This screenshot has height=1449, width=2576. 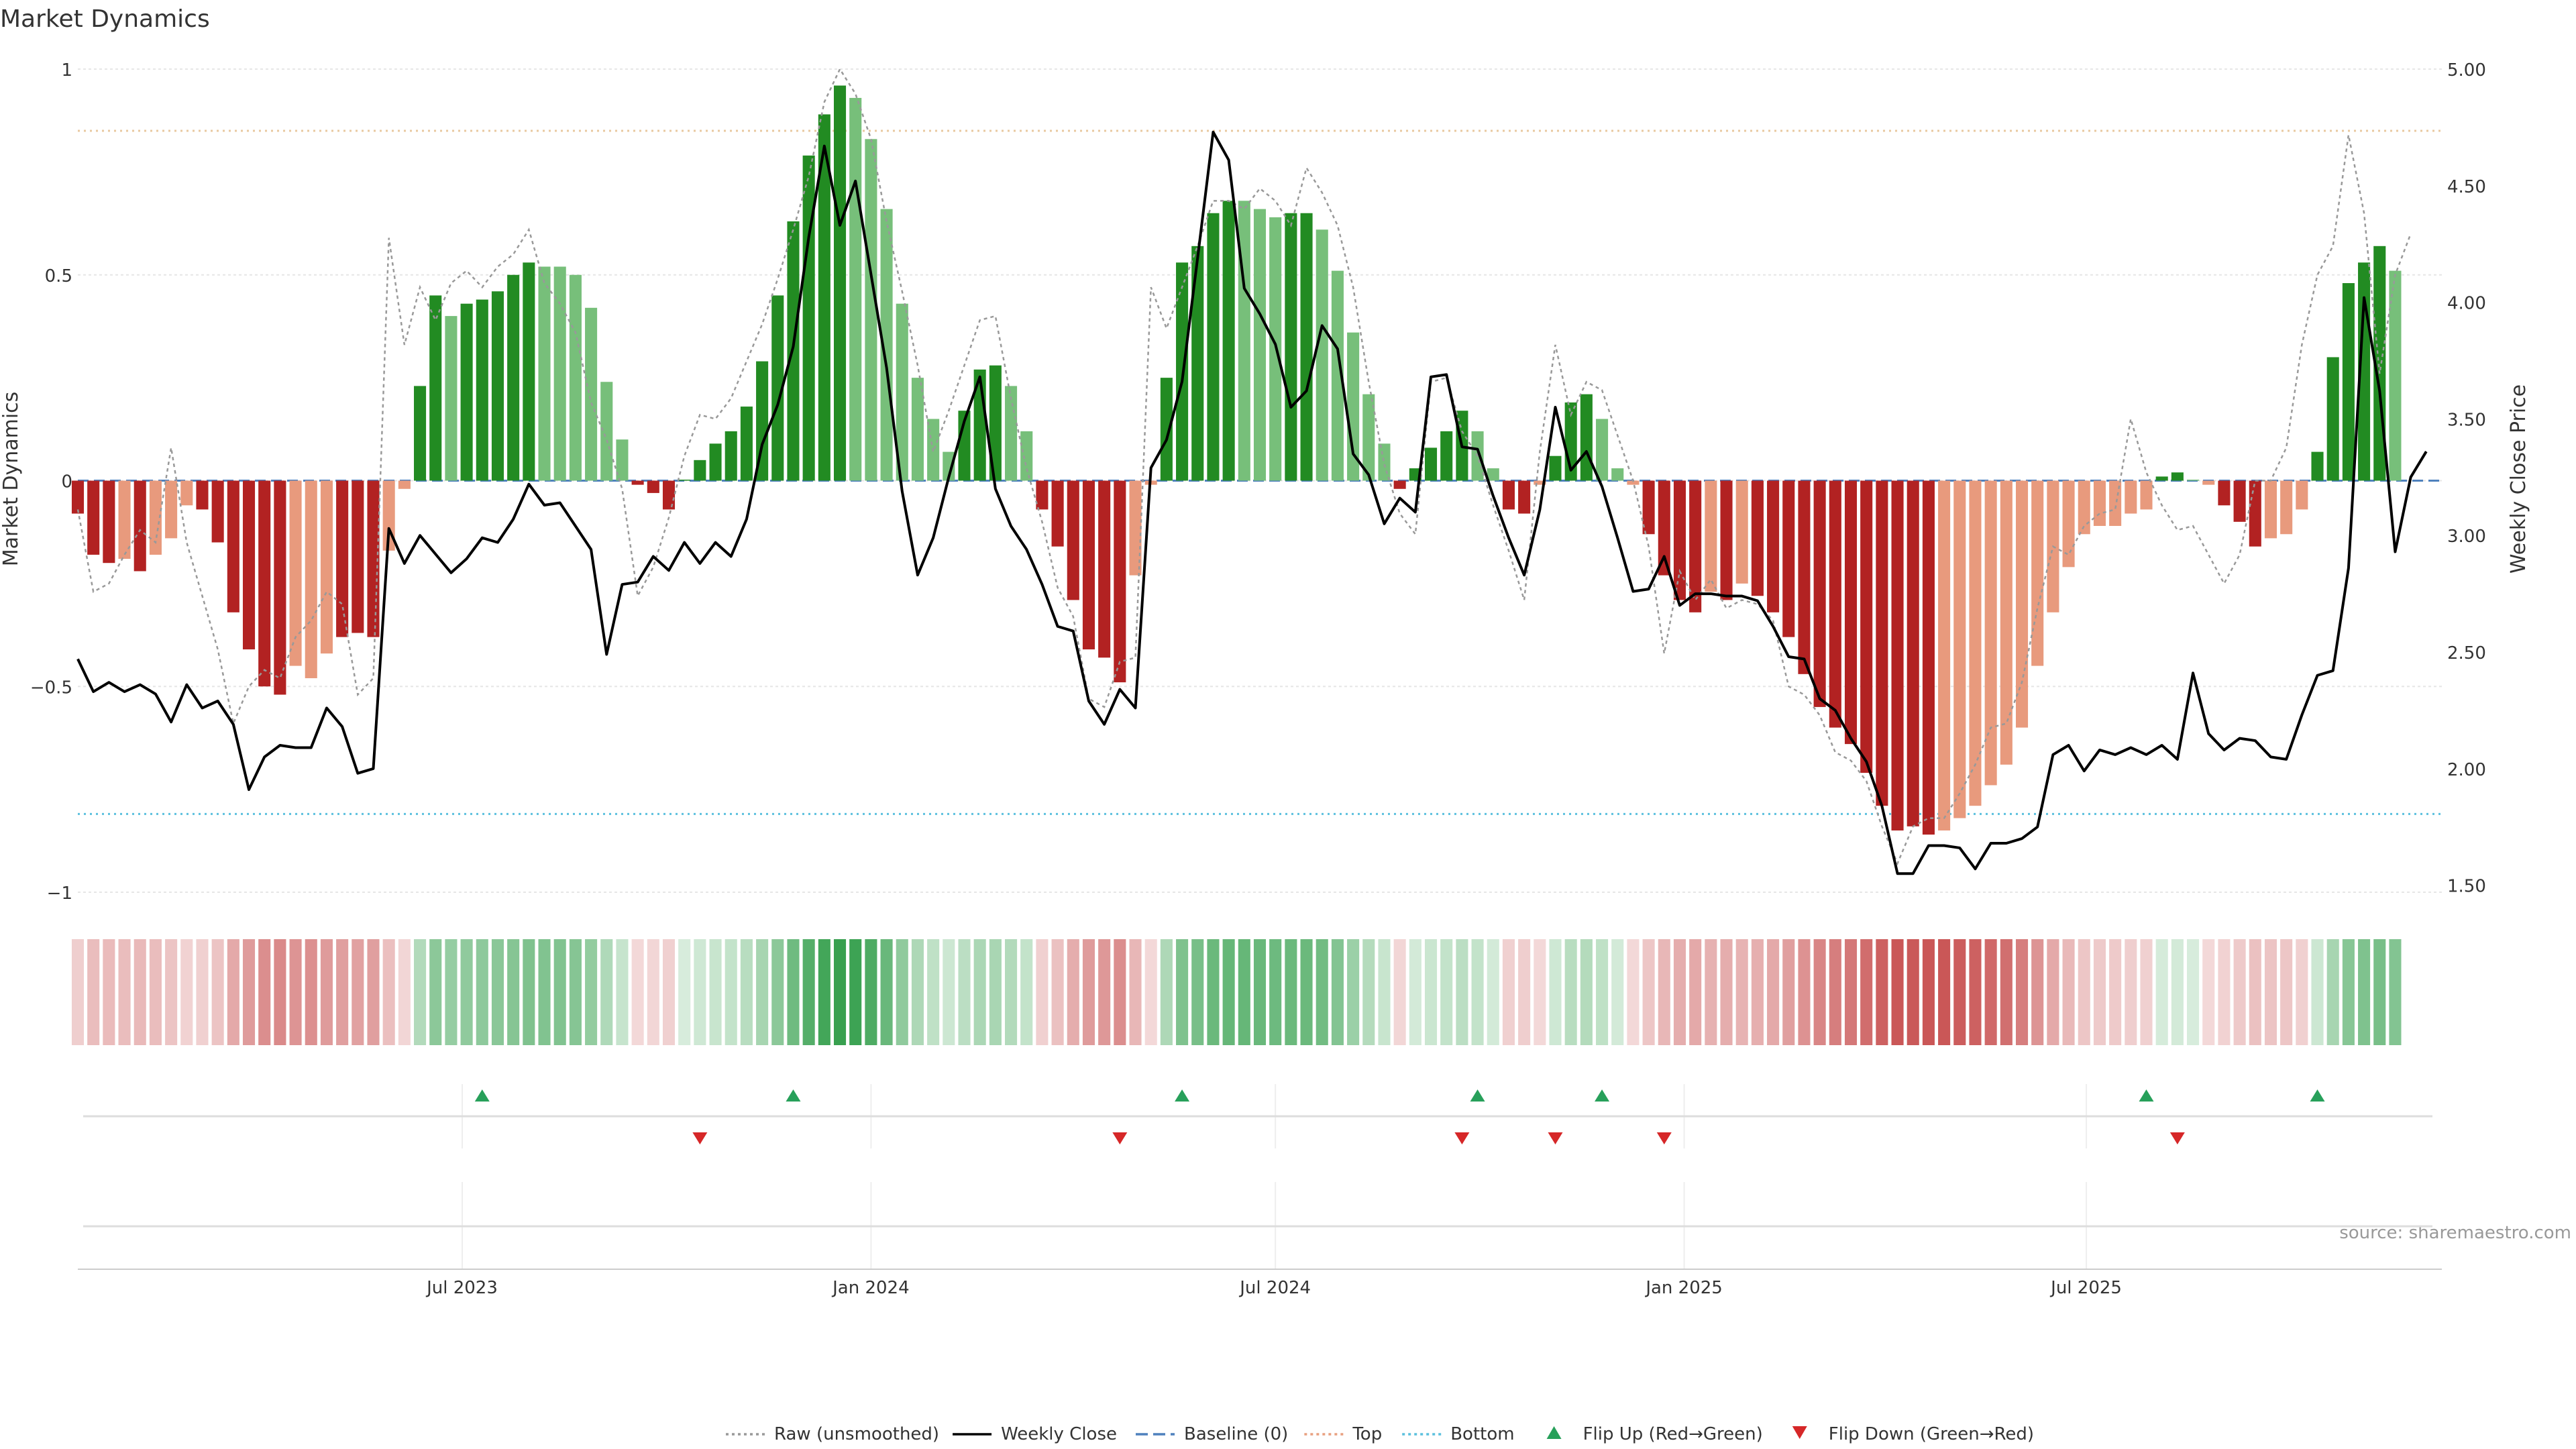 I want to click on legend-item: Top, so click(x=1343, y=1434).